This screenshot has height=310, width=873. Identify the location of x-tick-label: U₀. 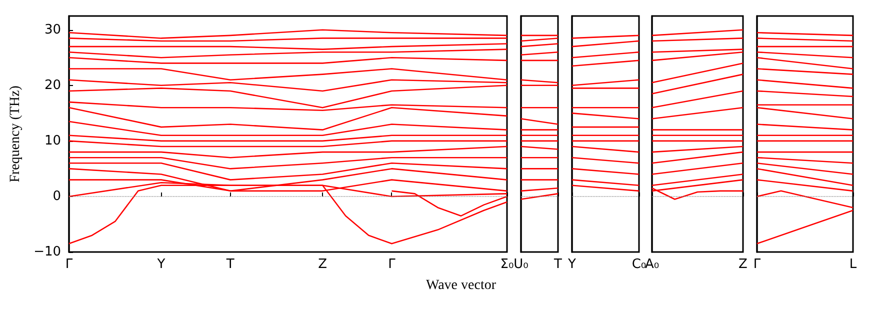
(521, 264).